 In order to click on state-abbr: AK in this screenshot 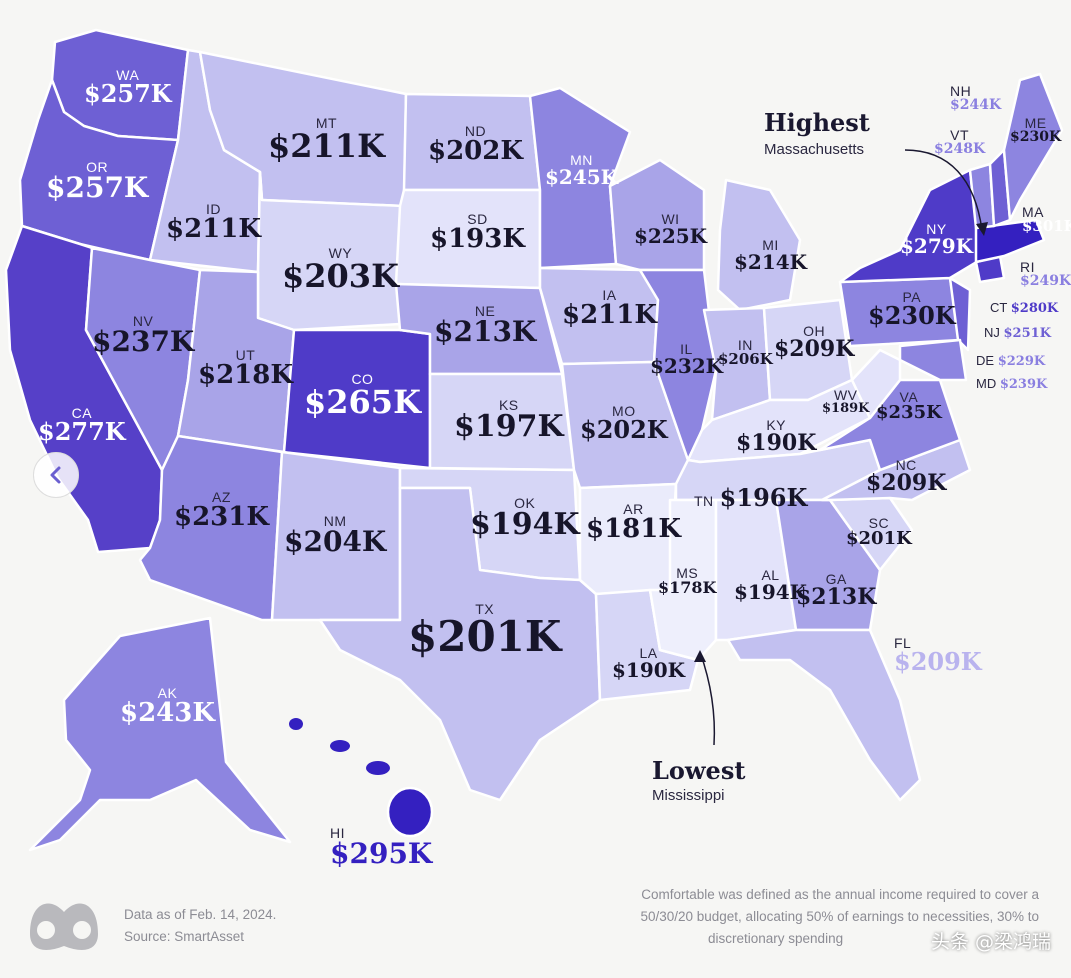, I will do `click(167, 693)`.